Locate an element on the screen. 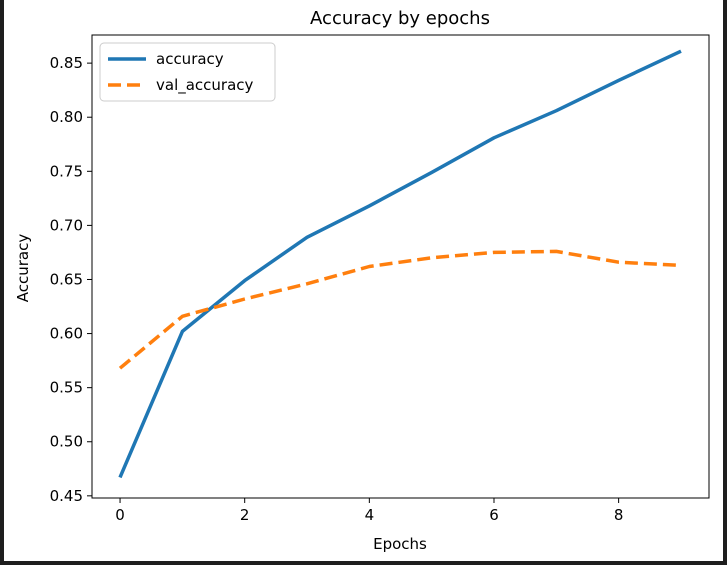 The image size is (727, 565). y-tick-label: 0.85 is located at coordinates (66, 63).